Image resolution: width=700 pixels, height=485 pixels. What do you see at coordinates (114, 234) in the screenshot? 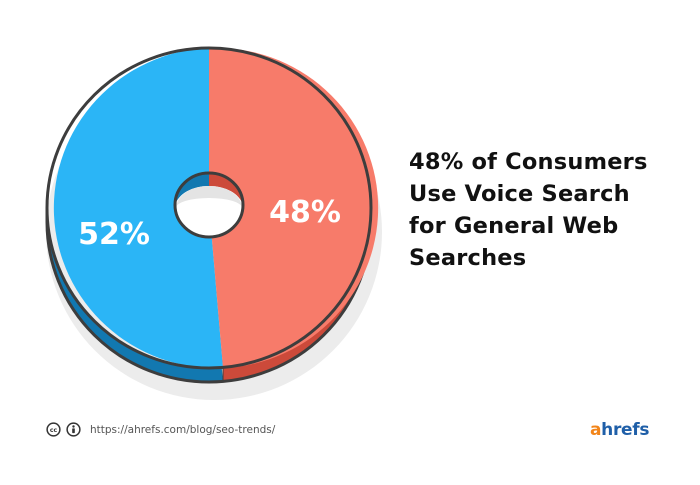
I see `label-52: 52%` at bounding box center [114, 234].